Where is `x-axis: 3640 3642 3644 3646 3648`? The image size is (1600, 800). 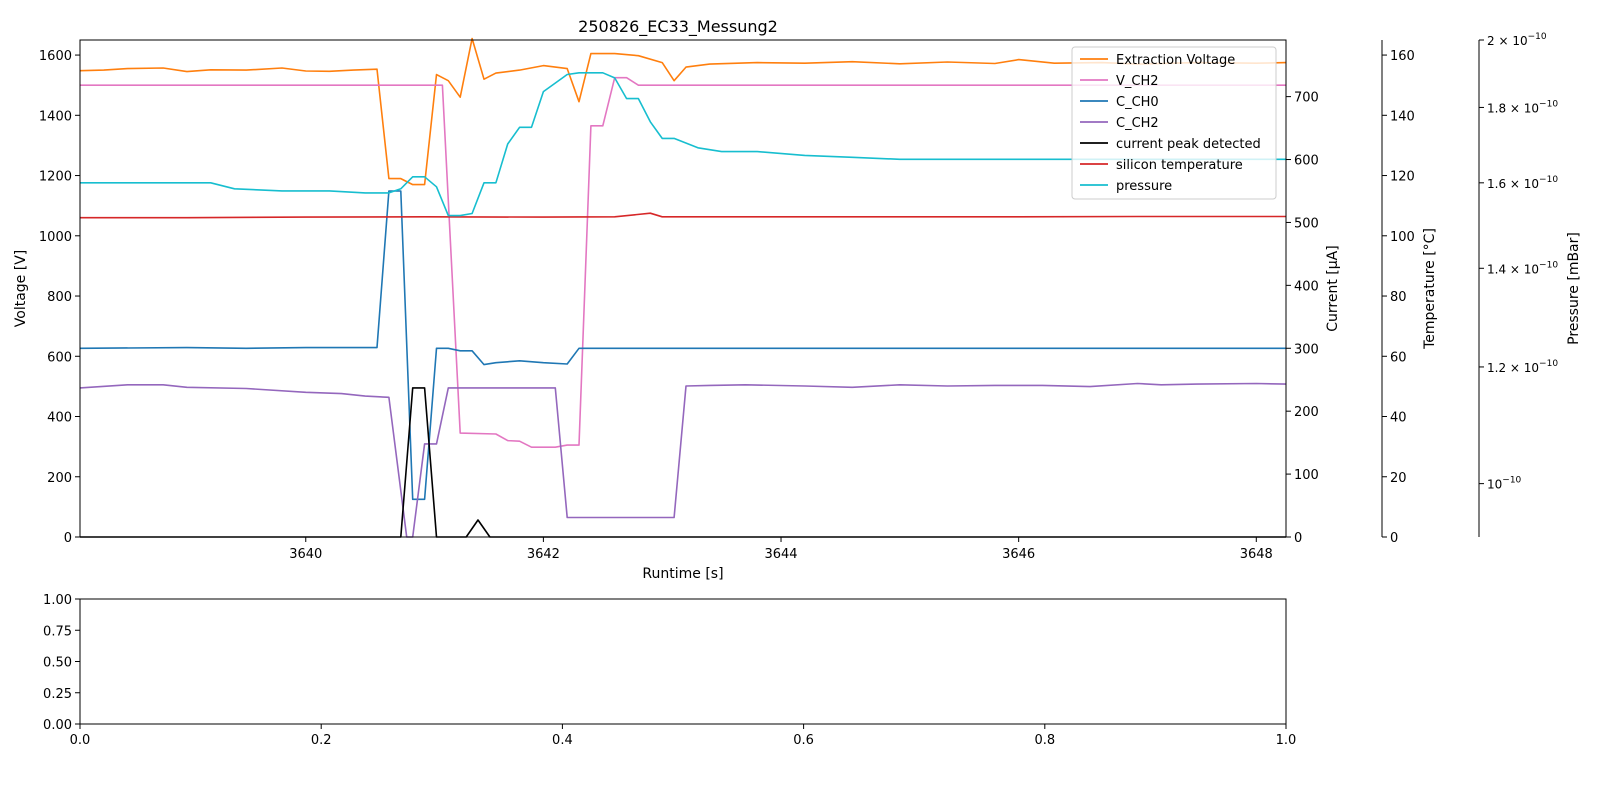
x-axis: 3640 3642 3644 3646 3648 is located at coordinates (781, 549).